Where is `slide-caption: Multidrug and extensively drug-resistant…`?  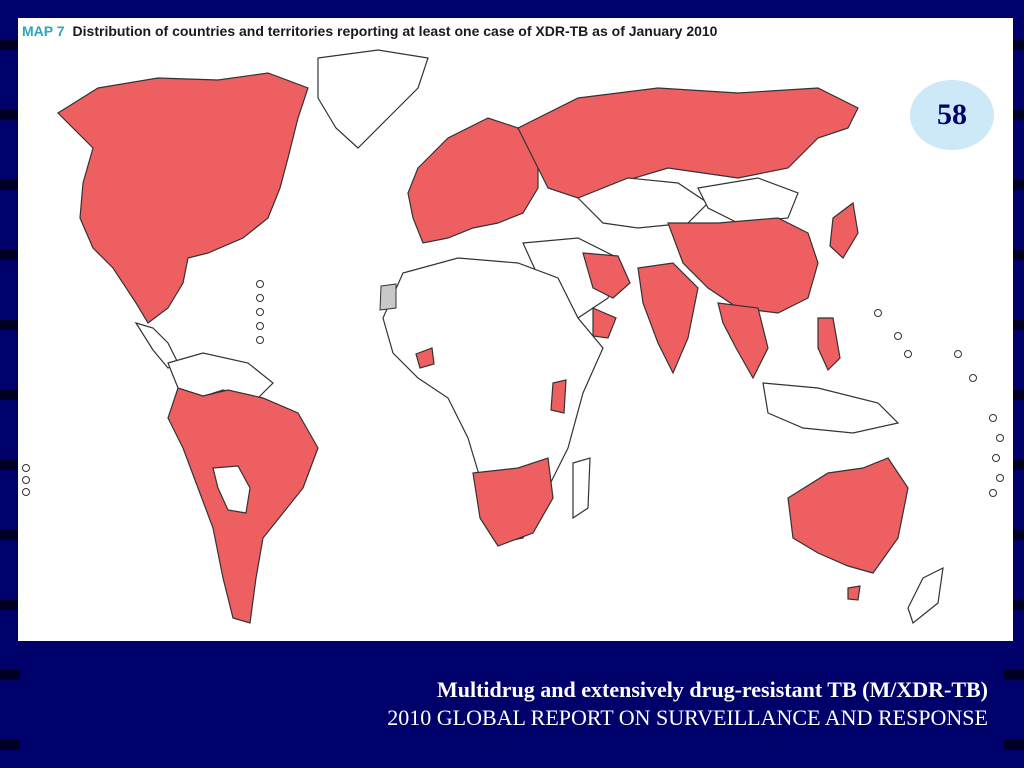
slide-caption: Multidrug and extensively drug-resistant… is located at coordinates (687, 704).